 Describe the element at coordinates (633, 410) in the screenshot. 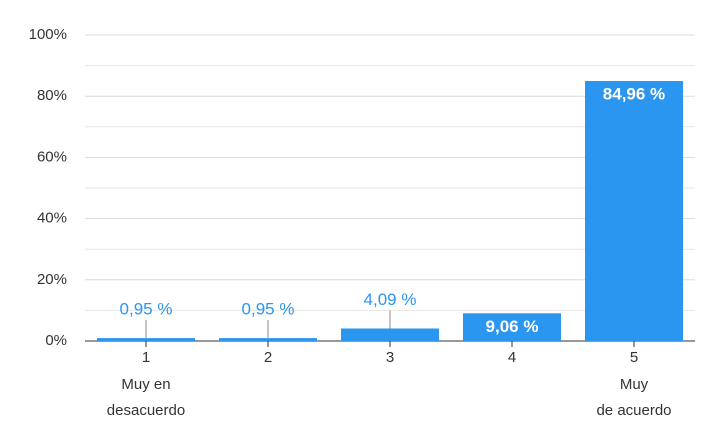

I see `category-note: de acuerdo` at that location.